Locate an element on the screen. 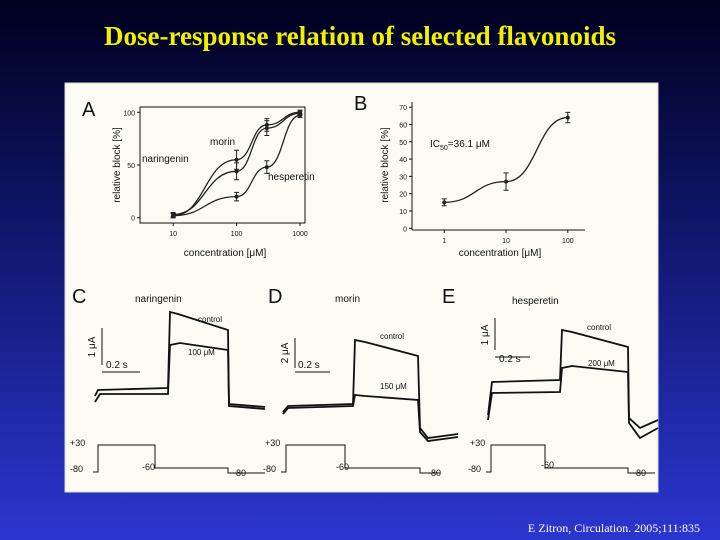 The image size is (720, 540). trace-label: 200 μM is located at coordinates (601, 363).